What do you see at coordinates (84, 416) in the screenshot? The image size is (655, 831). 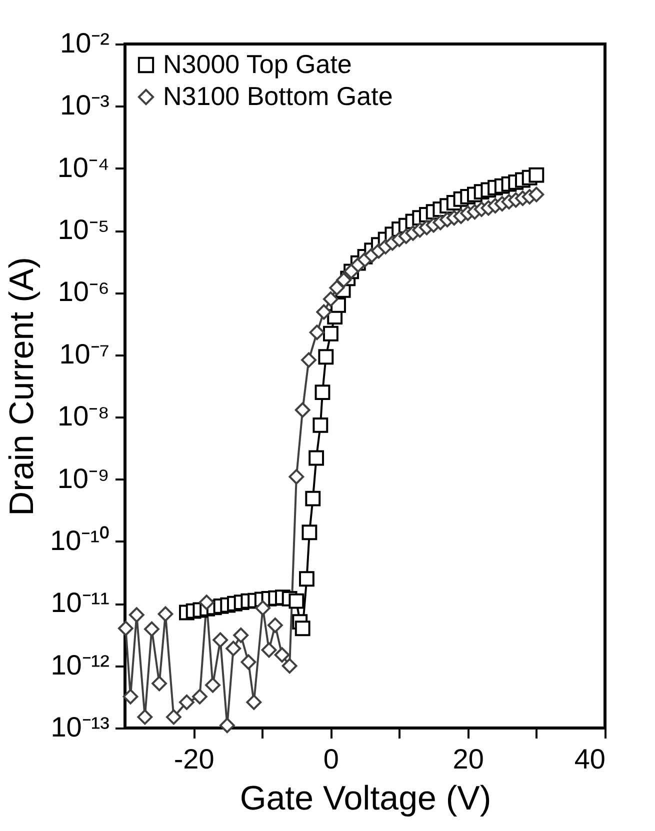 I see `y-tick-label: 10⁻⁸` at bounding box center [84, 416].